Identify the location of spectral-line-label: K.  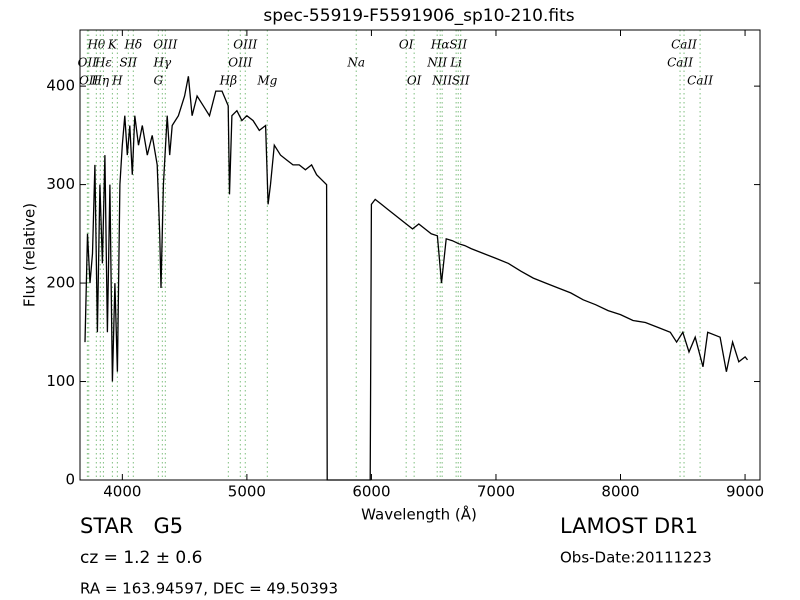
(112, 45).